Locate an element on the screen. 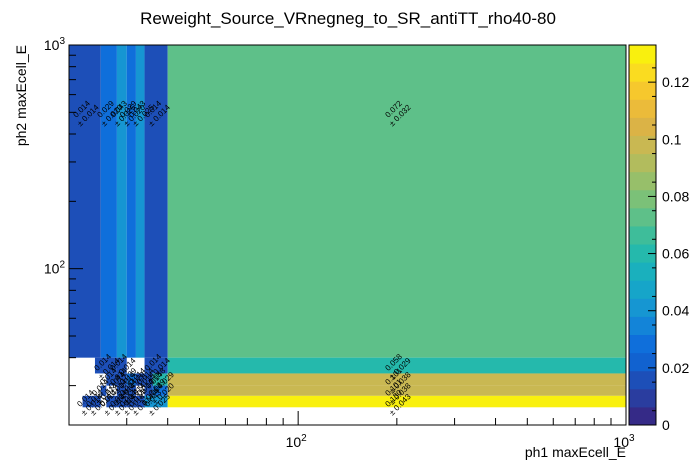  colorbar: 0 0.02 0.04 0.06 0.08 0.1 0.12 is located at coordinates (658, 238).